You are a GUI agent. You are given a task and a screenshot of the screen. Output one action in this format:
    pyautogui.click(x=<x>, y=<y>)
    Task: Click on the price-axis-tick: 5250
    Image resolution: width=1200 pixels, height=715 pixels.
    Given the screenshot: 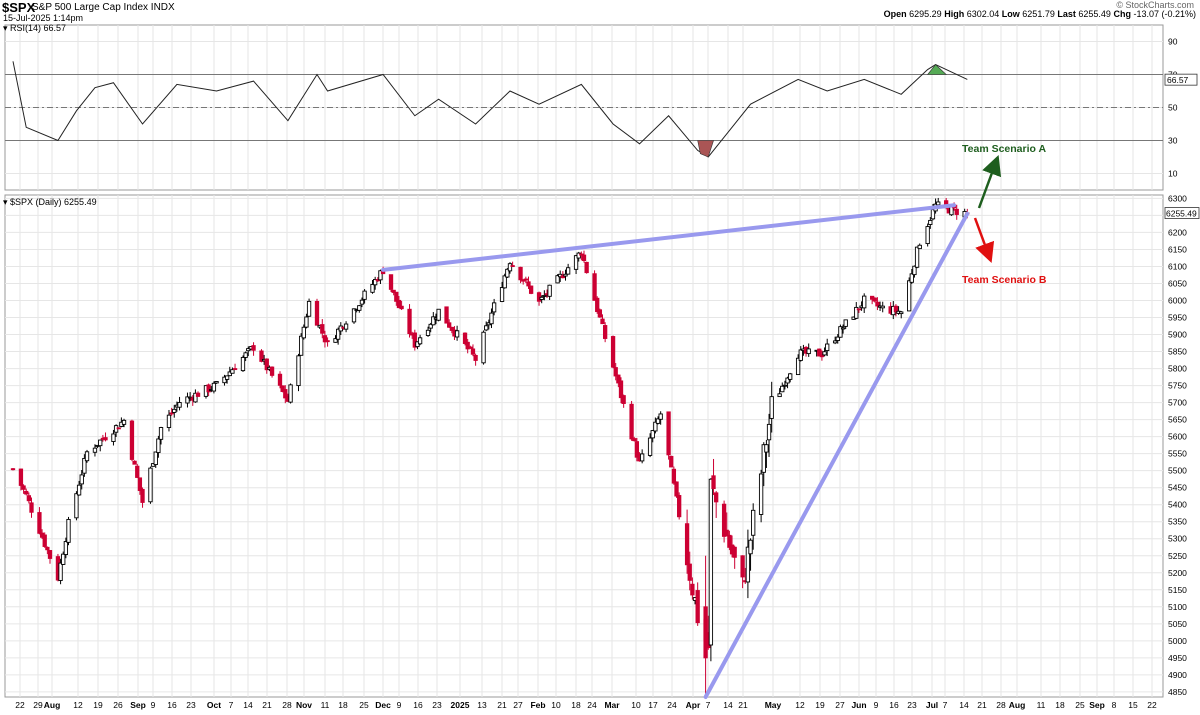 What is the action you would take?
    pyautogui.click(x=1177, y=556)
    